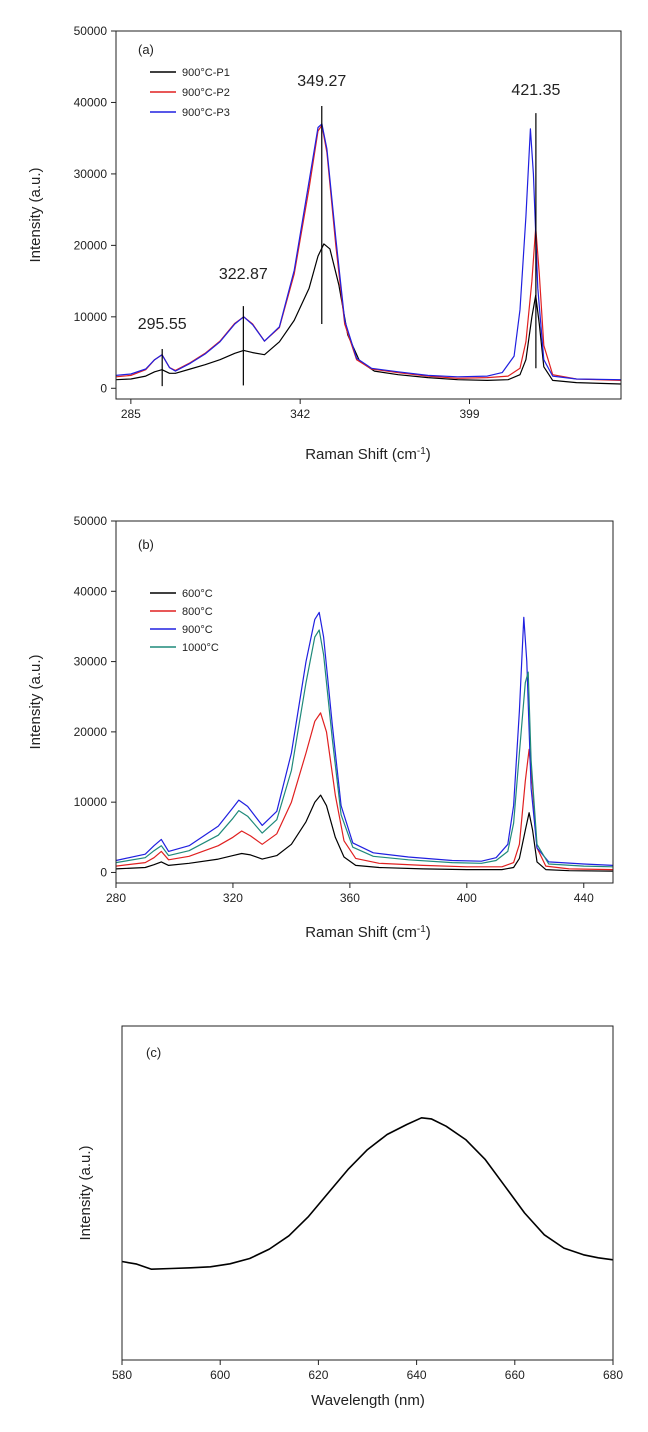 This screenshot has height=1432, width=648. What do you see at coordinates (467, 898) in the screenshot?
I see `x-tick-label-b-3: 400` at bounding box center [467, 898].